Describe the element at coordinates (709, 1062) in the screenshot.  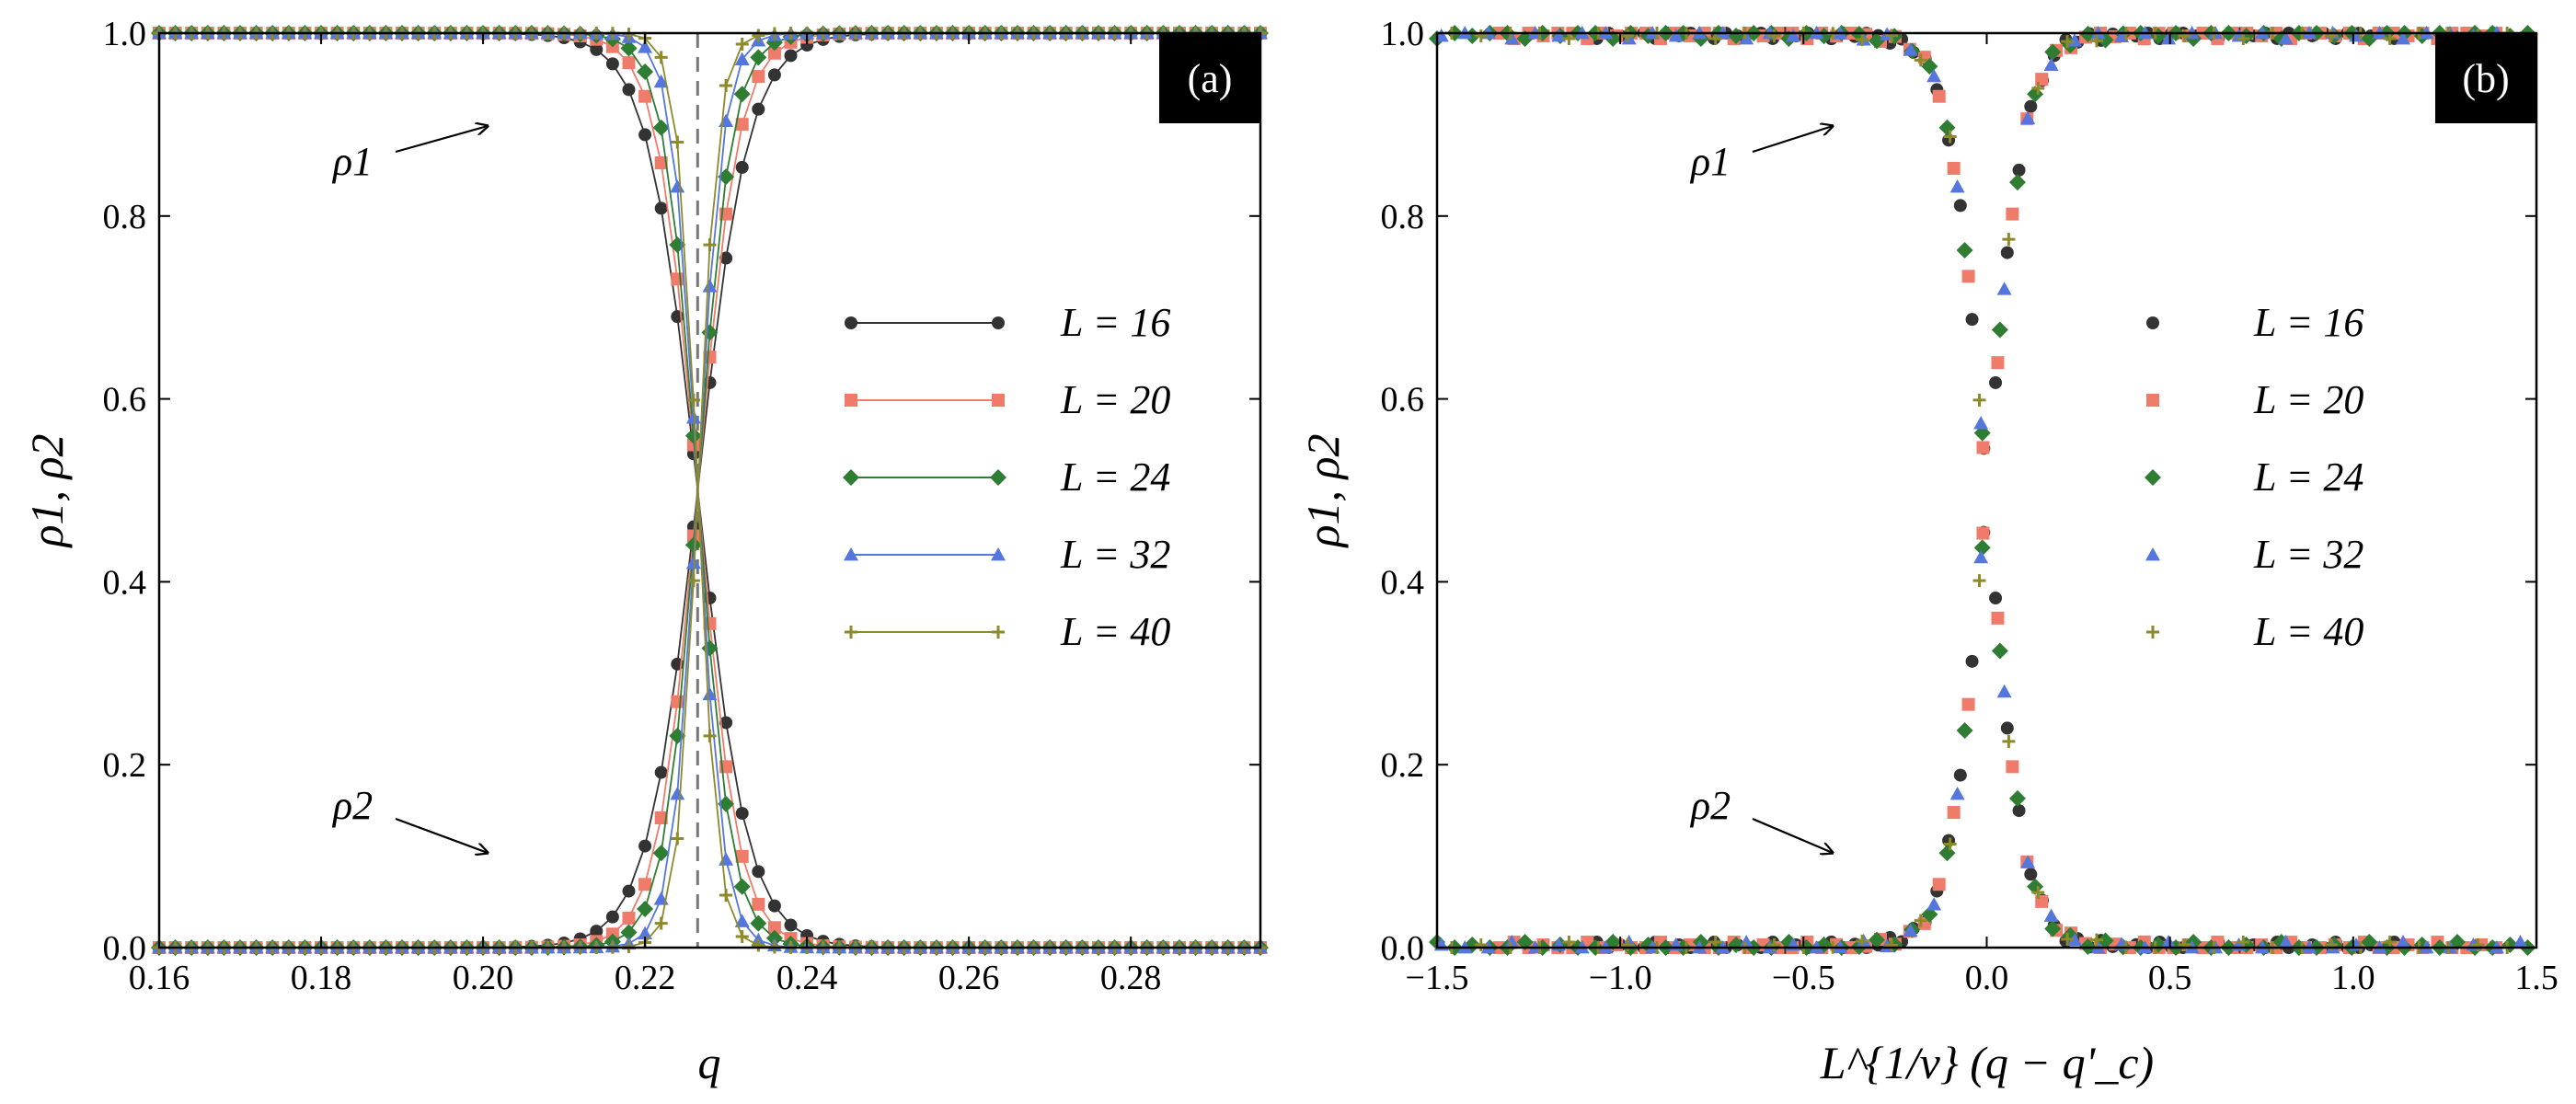
I see `x-axis-label-a: q` at that location.